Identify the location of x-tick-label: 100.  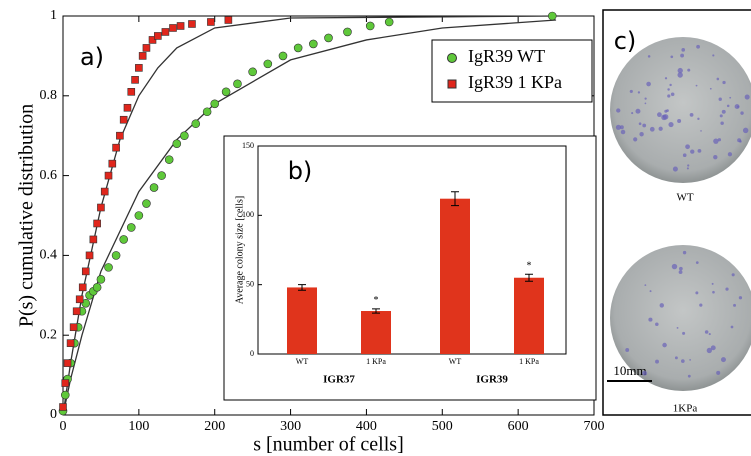
(138, 426).